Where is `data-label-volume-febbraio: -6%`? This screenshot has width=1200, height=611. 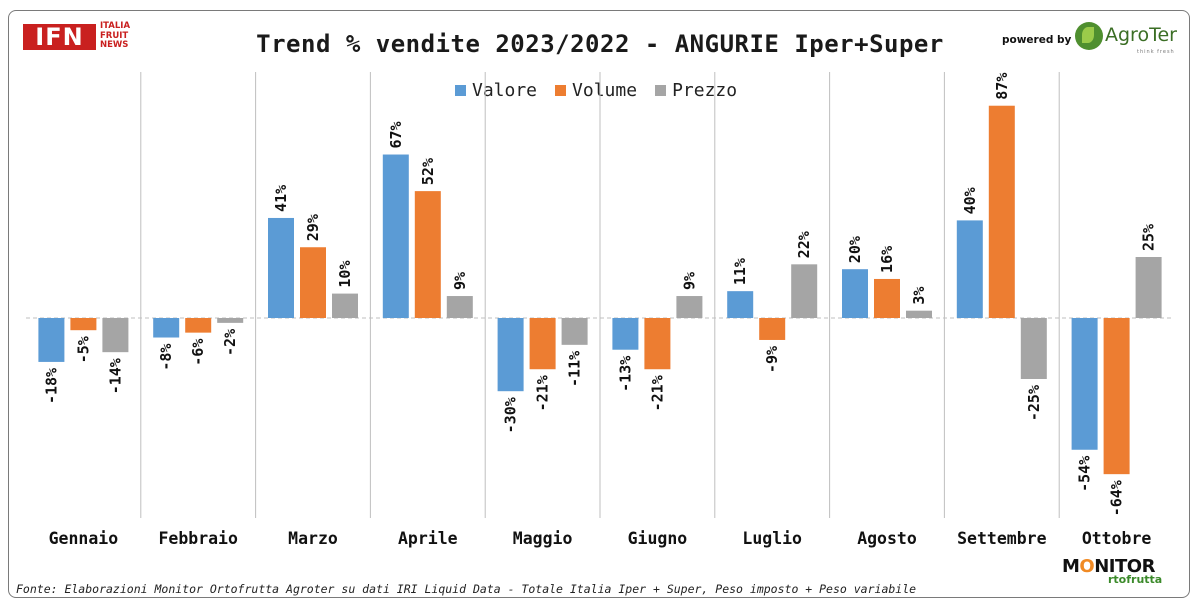
data-label-volume-febbraio: -6% is located at coordinates (198, 352).